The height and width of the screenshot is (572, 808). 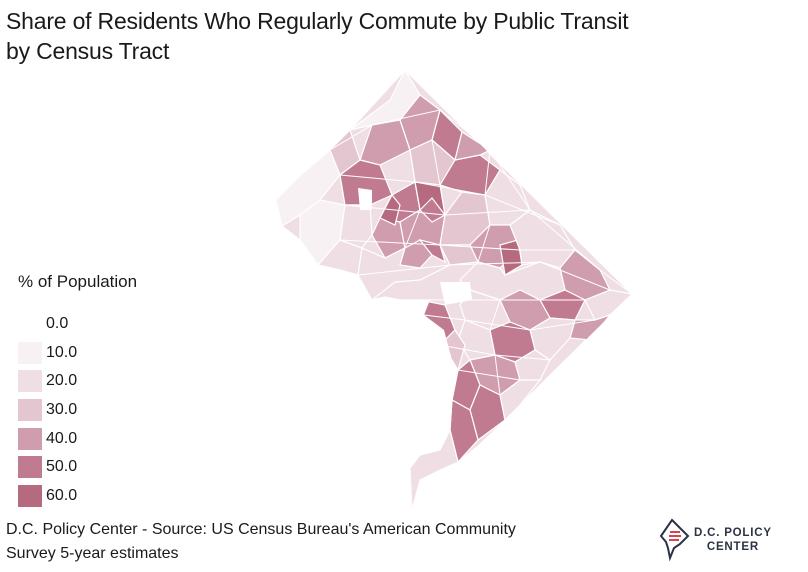 I want to click on source-line-2: Survey 5-year estimates, so click(x=92, y=553).